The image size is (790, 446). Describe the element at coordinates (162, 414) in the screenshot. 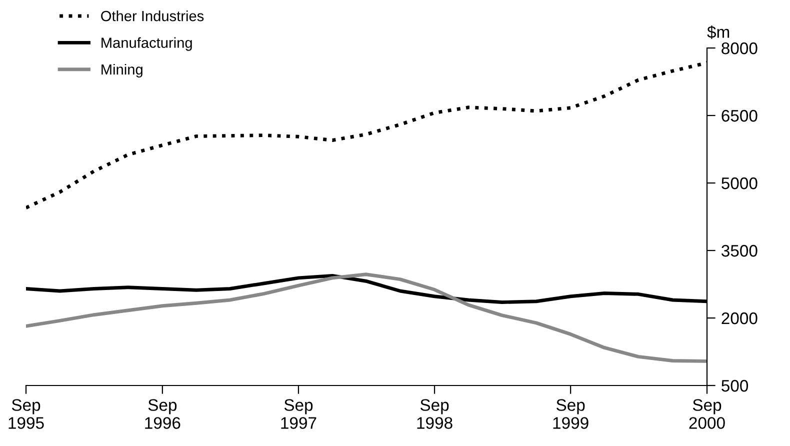

I see `x-tick-label: Sep 1996` at that location.